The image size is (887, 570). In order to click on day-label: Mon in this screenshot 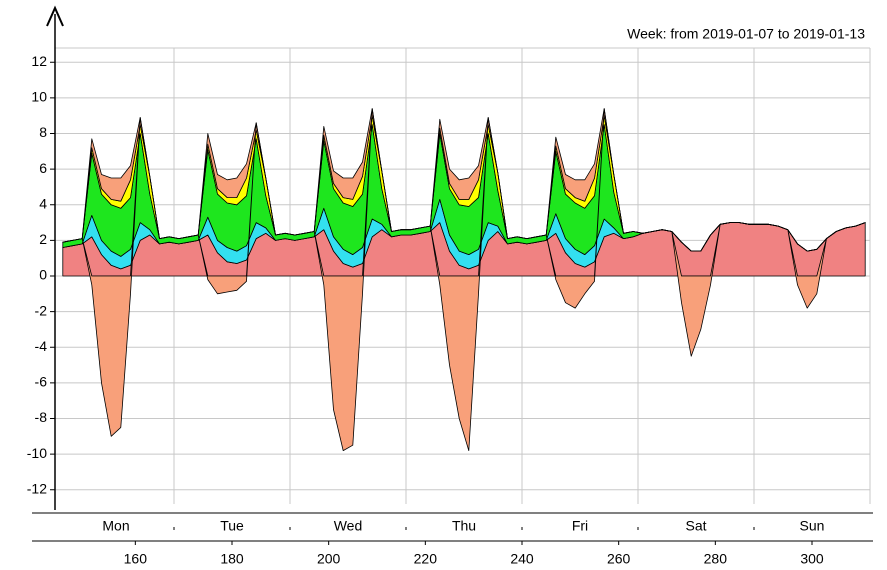, I will do `click(115, 526)`.